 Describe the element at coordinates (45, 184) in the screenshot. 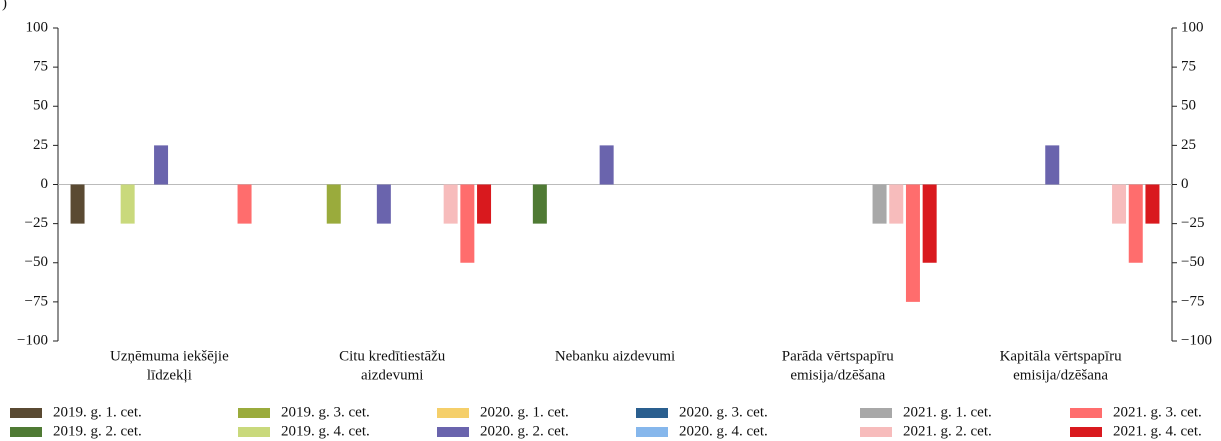

I see `y-tick-label: 0` at that location.